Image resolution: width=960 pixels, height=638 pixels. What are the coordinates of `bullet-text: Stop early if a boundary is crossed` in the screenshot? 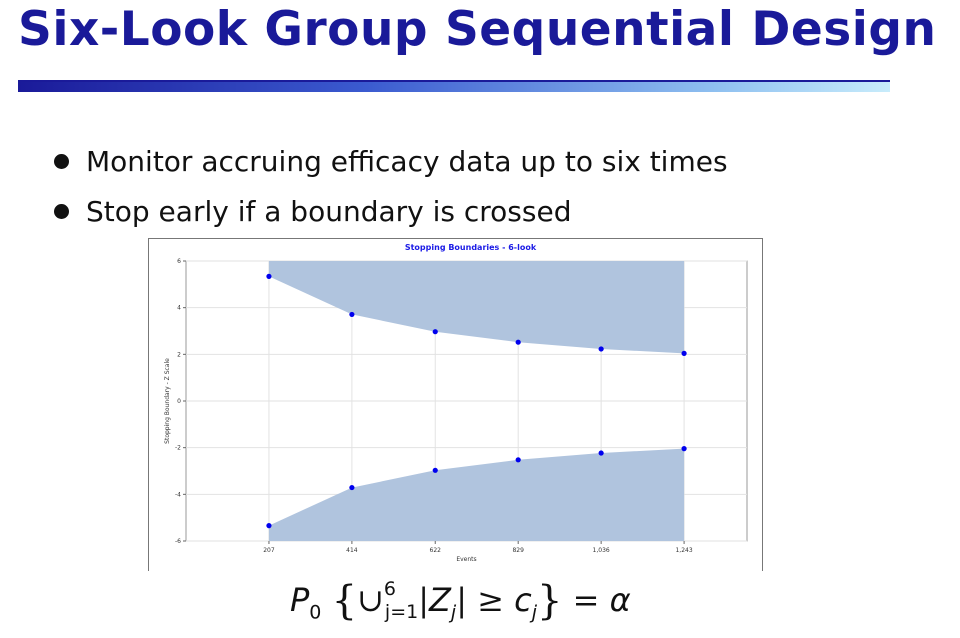 It's located at (329, 211).